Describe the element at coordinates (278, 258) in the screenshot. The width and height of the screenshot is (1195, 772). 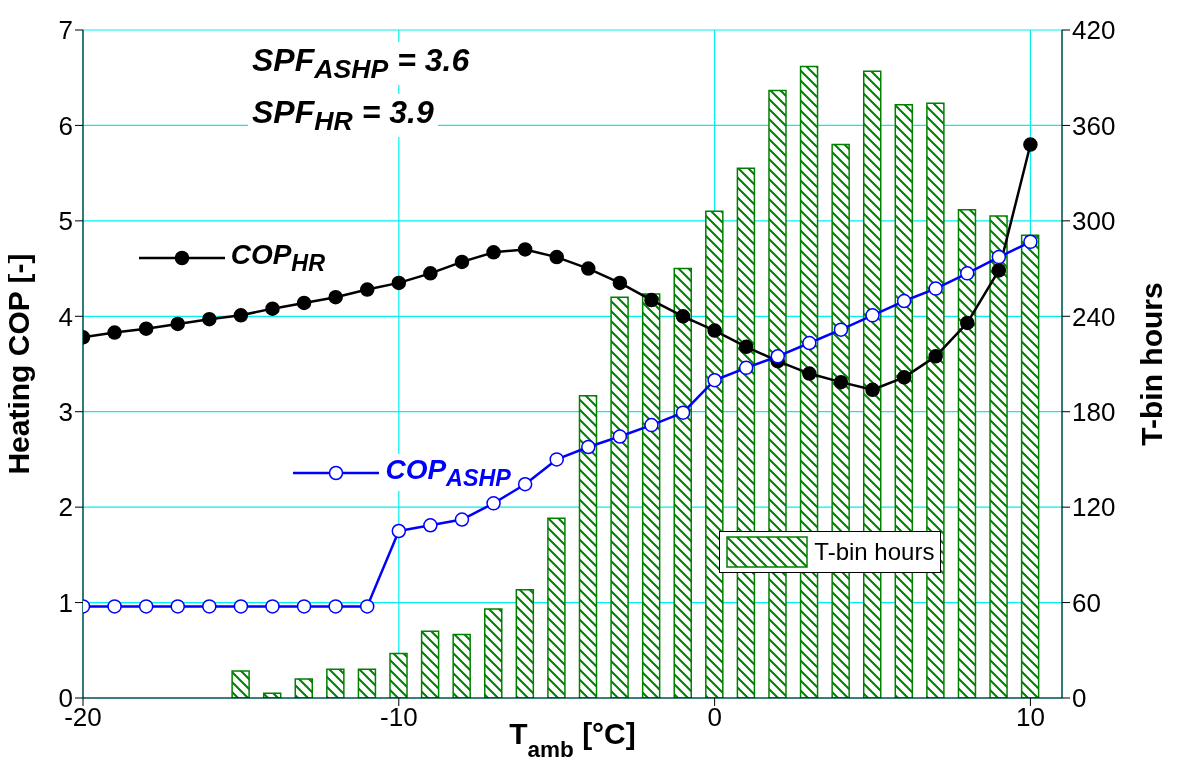
I see `legend-label: COP$_{HR}$` at that location.